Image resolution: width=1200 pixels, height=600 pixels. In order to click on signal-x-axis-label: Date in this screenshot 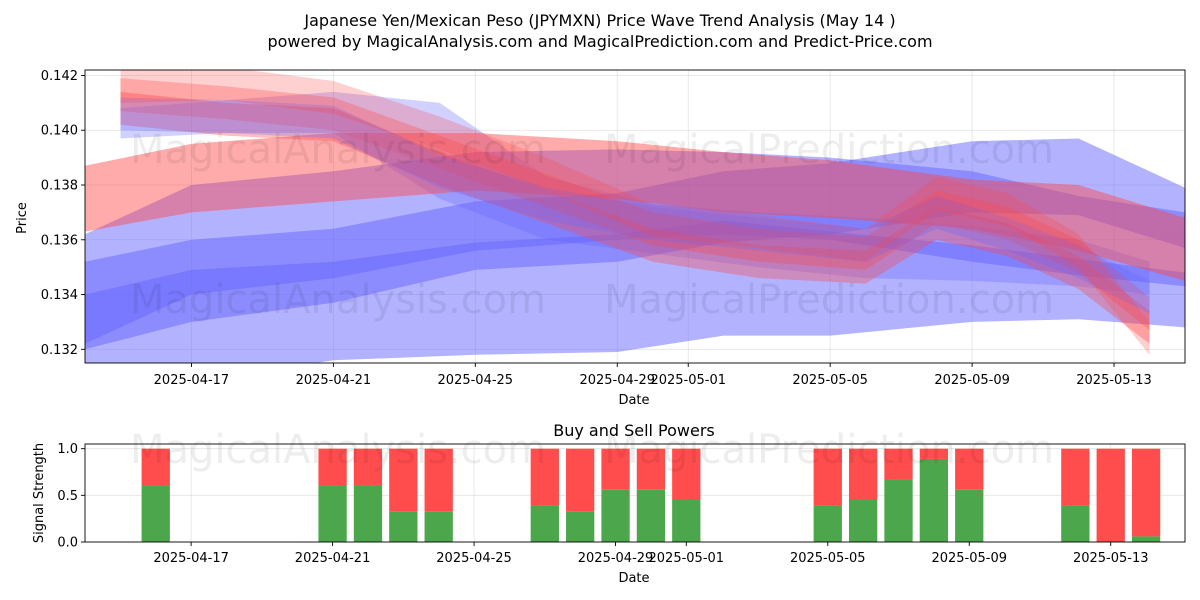, I will do `click(633, 578)`.